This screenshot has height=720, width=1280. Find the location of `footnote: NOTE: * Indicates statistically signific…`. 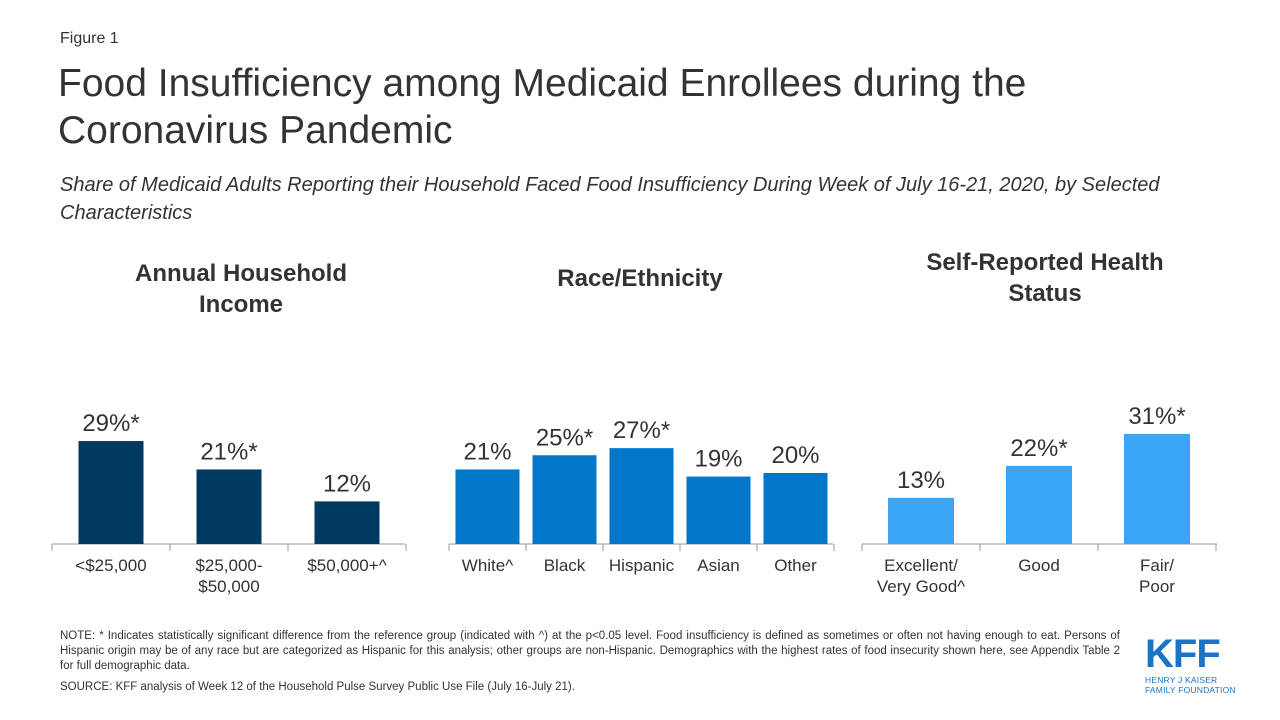

footnote: NOTE: * Indicates statistically signific… is located at coordinates (590, 651).